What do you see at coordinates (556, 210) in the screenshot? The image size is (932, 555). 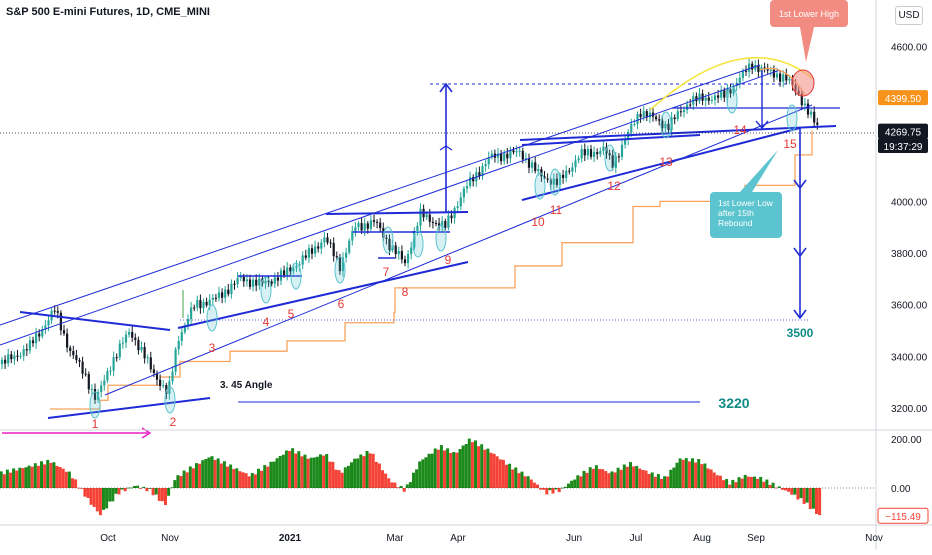 I see `wave-label: 11` at bounding box center [556, 210].